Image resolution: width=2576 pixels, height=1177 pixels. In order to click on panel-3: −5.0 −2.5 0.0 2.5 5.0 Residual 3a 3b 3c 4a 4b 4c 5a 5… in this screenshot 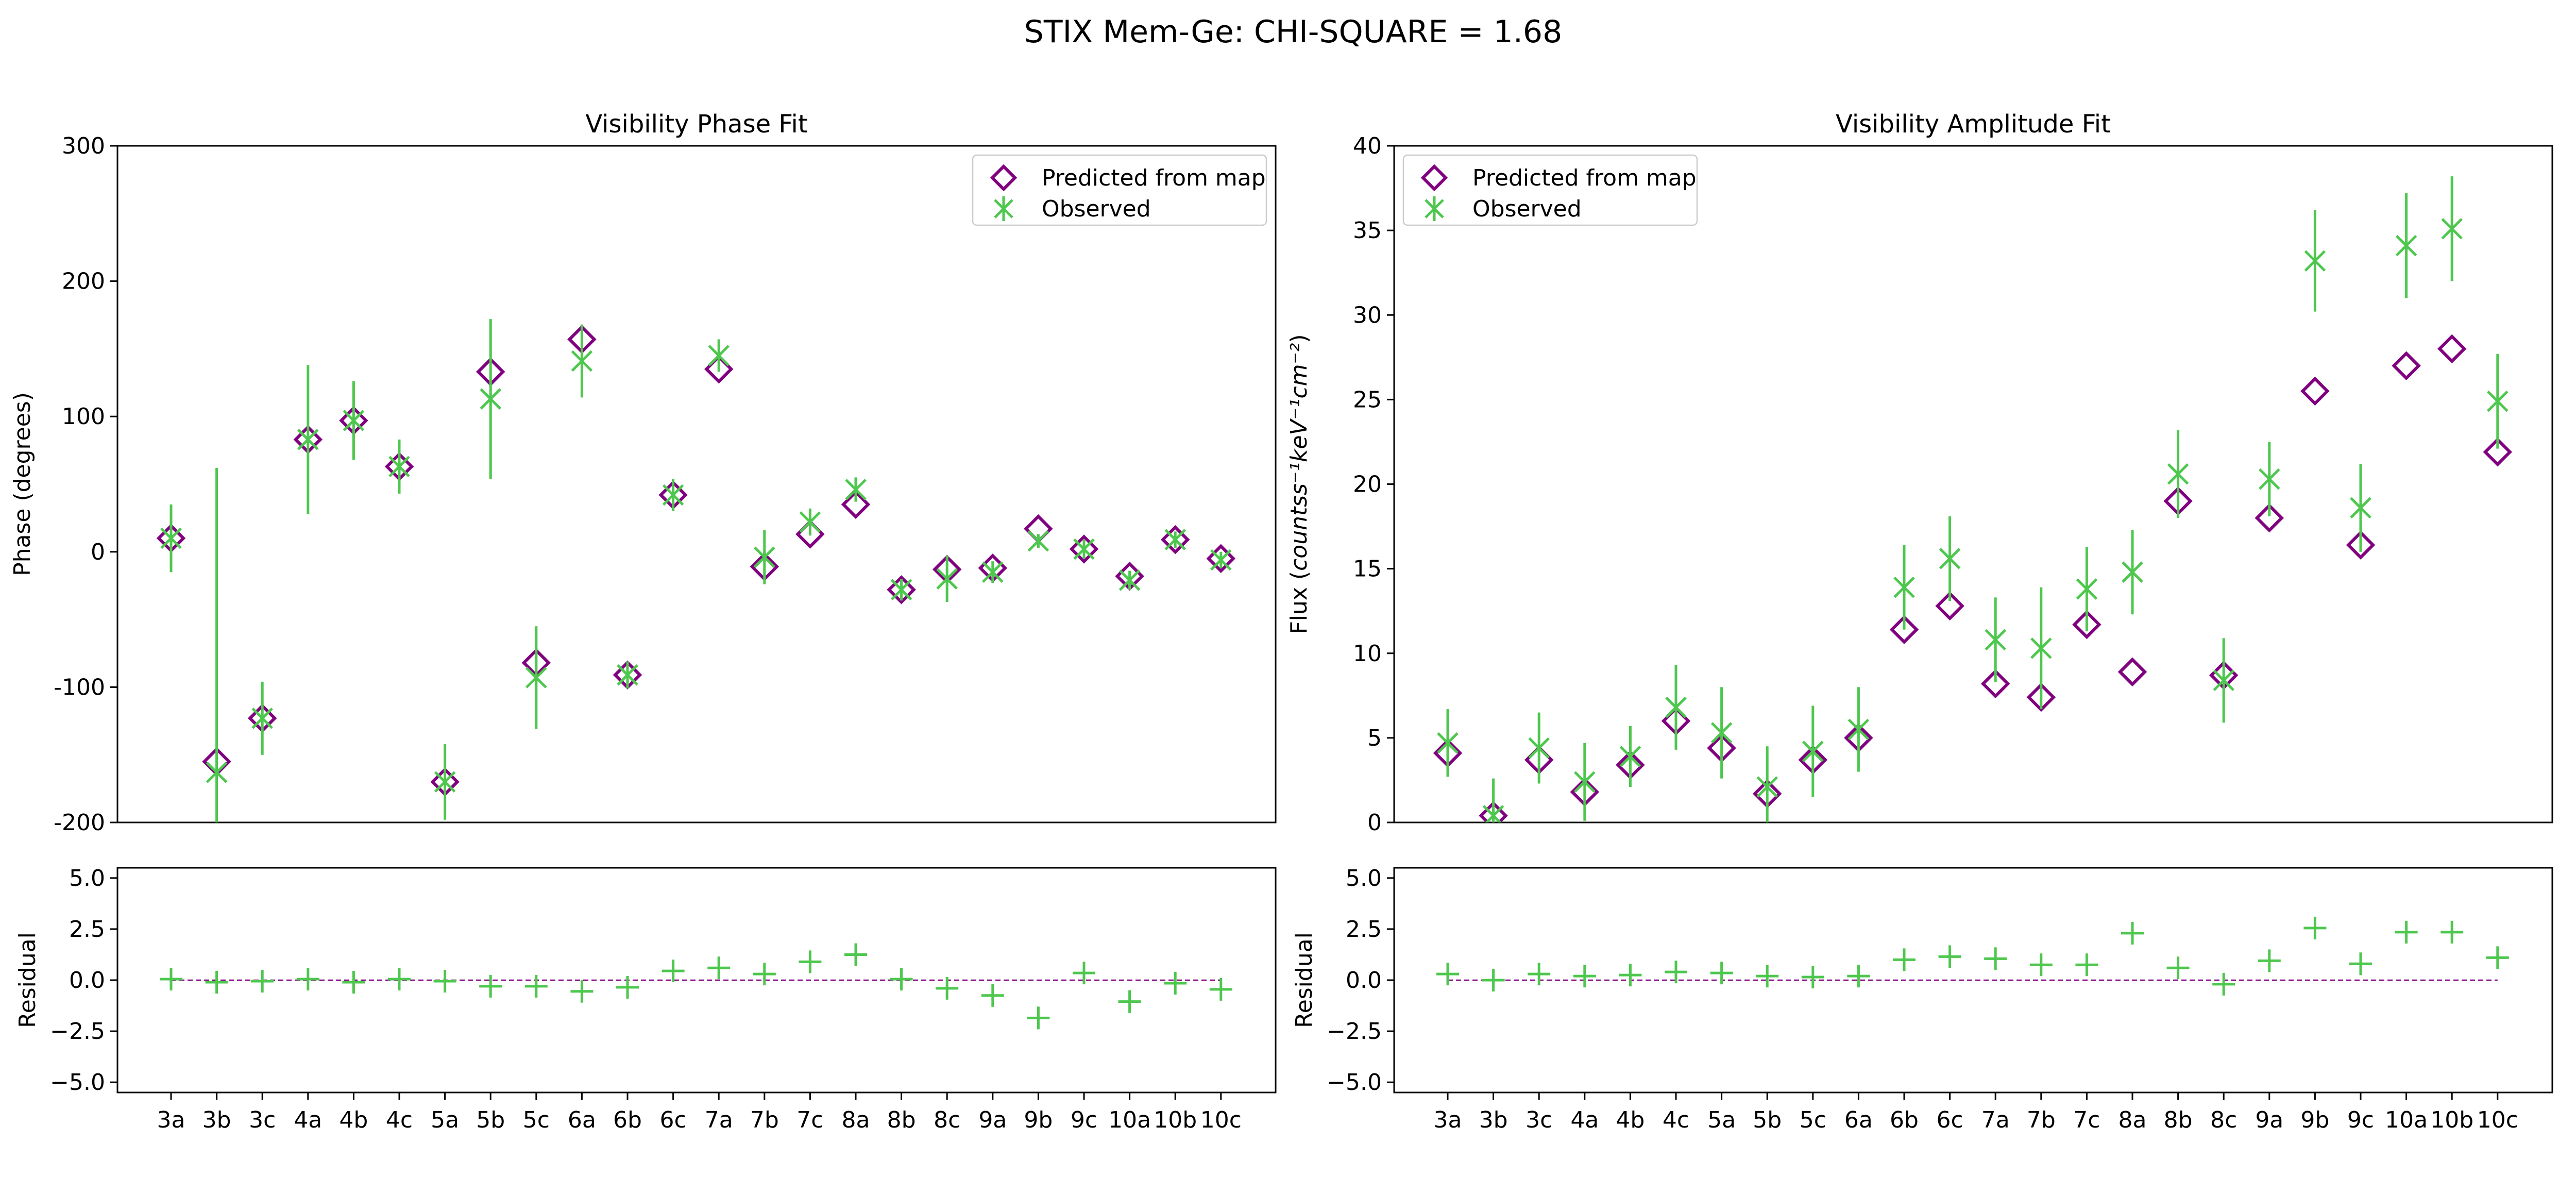, I will do `click(1922, 999)`.